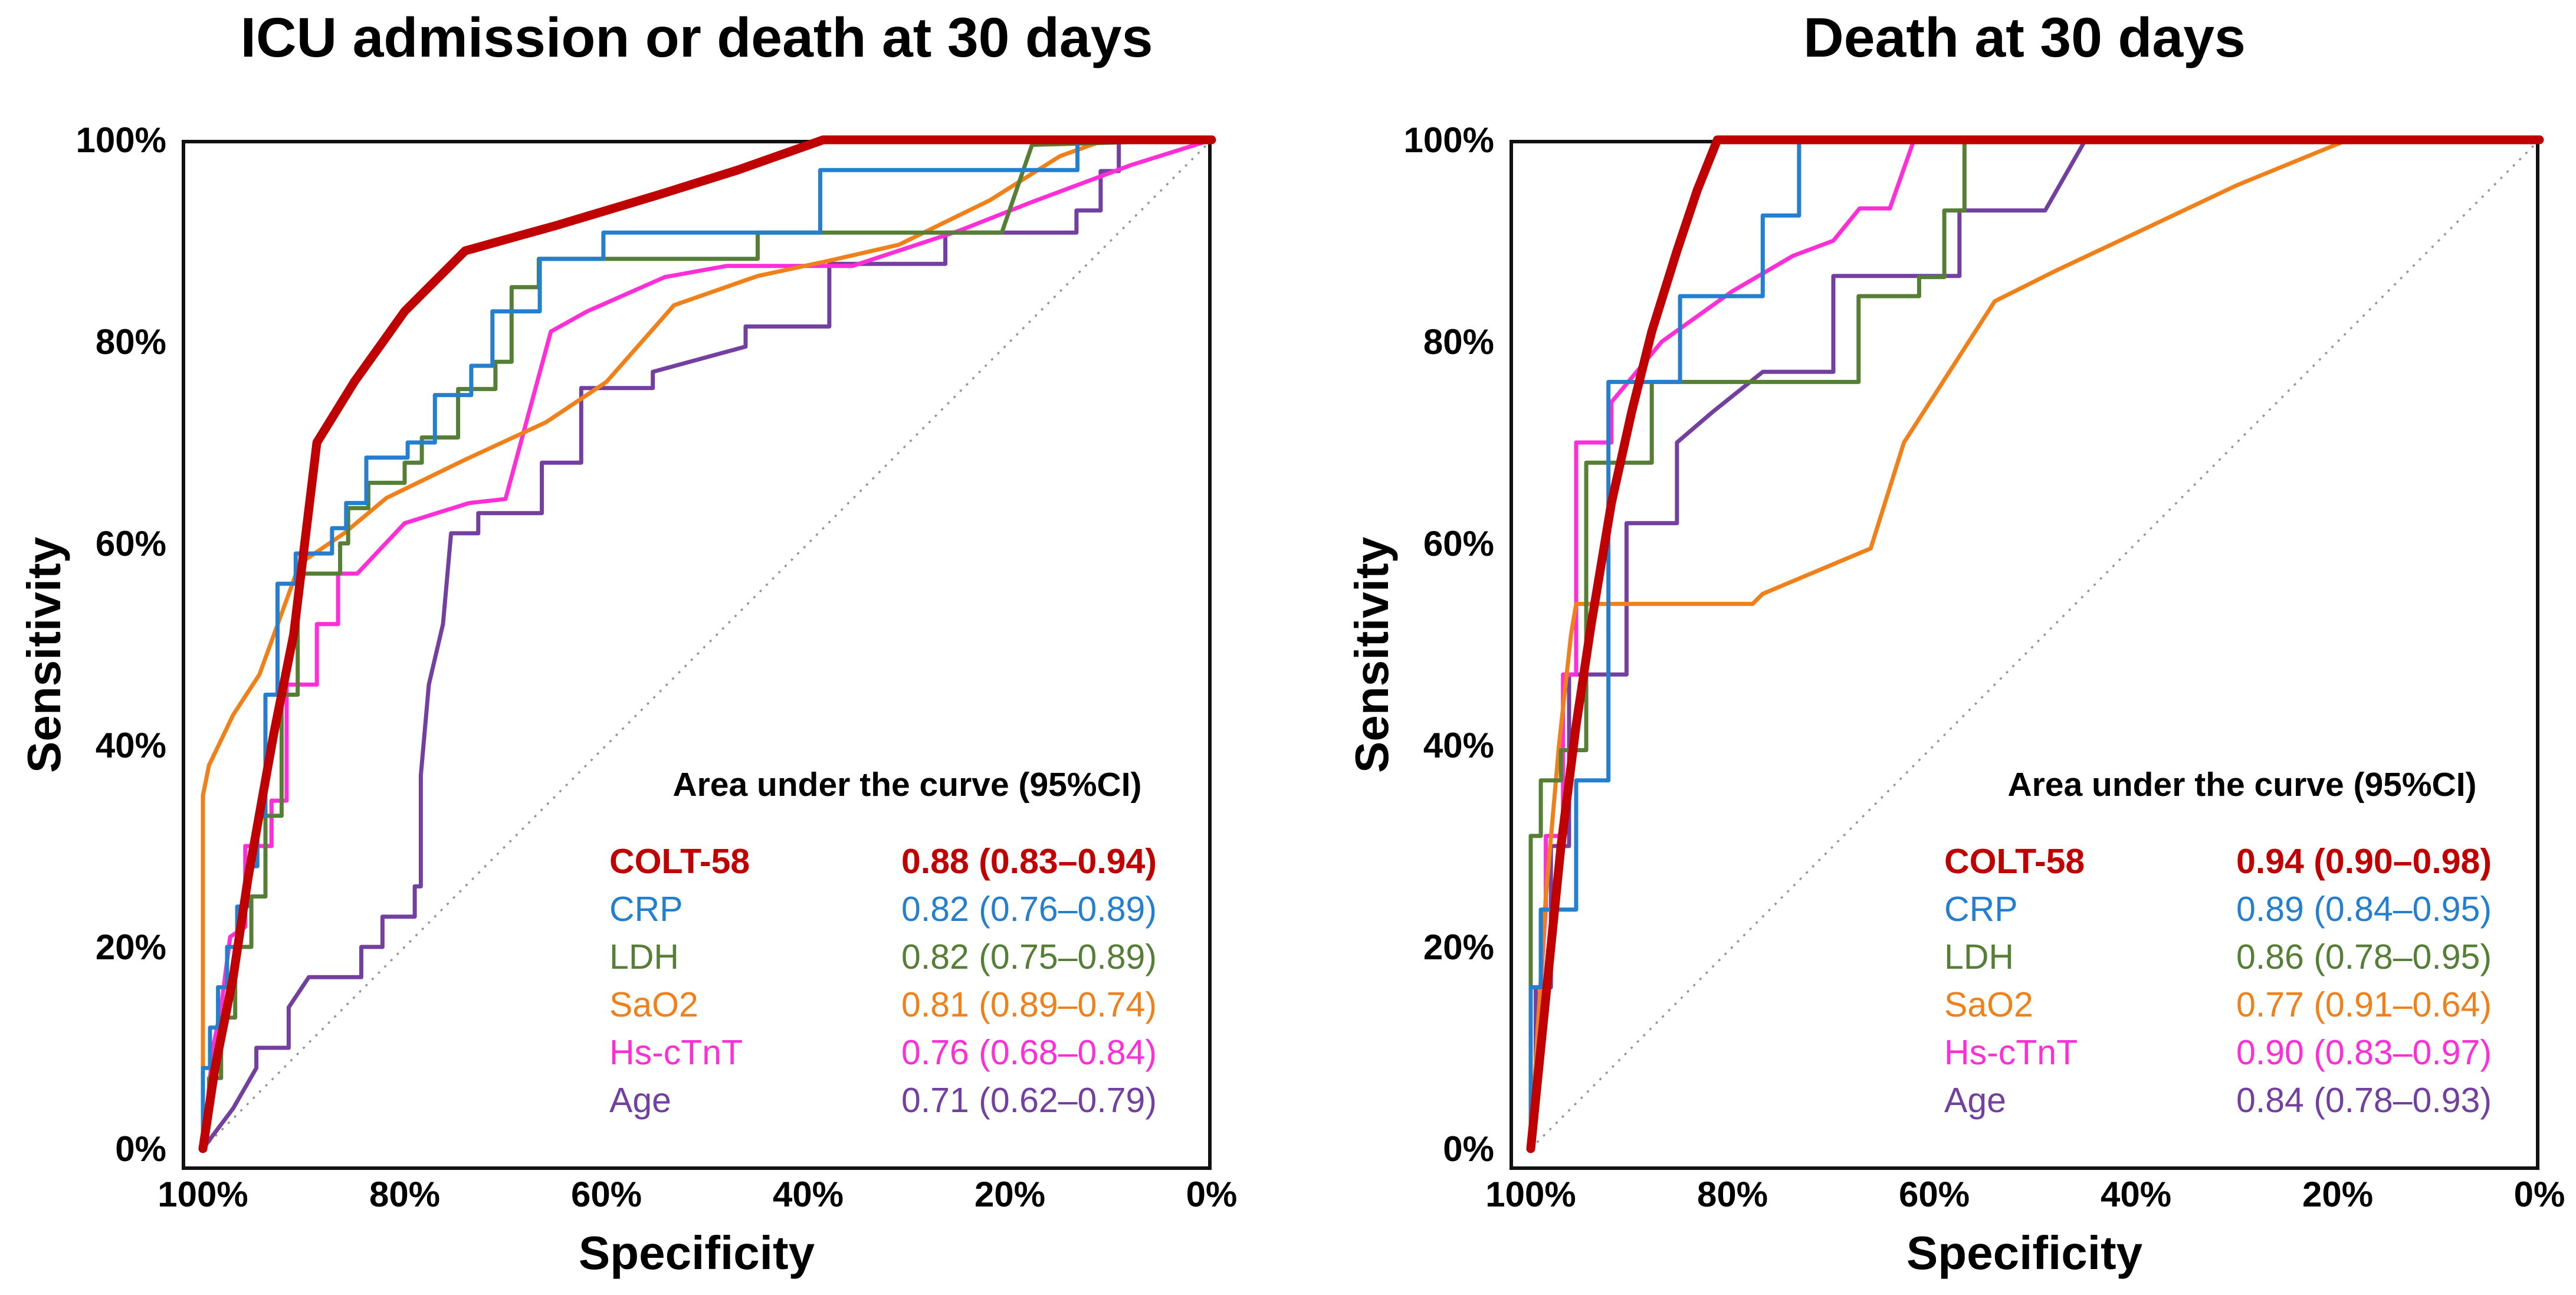 This screenshot has height=1295, width=2576. I want to click on legend-row-ldh: LDH 0.86 (0.78–0.95), so click(2242, 957).